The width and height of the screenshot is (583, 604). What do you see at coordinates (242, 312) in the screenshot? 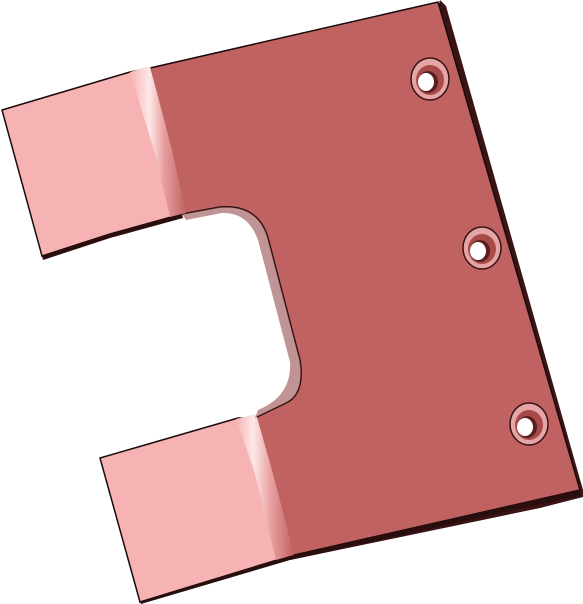
I see `cutout-wall` at bounding box center [242, 312].